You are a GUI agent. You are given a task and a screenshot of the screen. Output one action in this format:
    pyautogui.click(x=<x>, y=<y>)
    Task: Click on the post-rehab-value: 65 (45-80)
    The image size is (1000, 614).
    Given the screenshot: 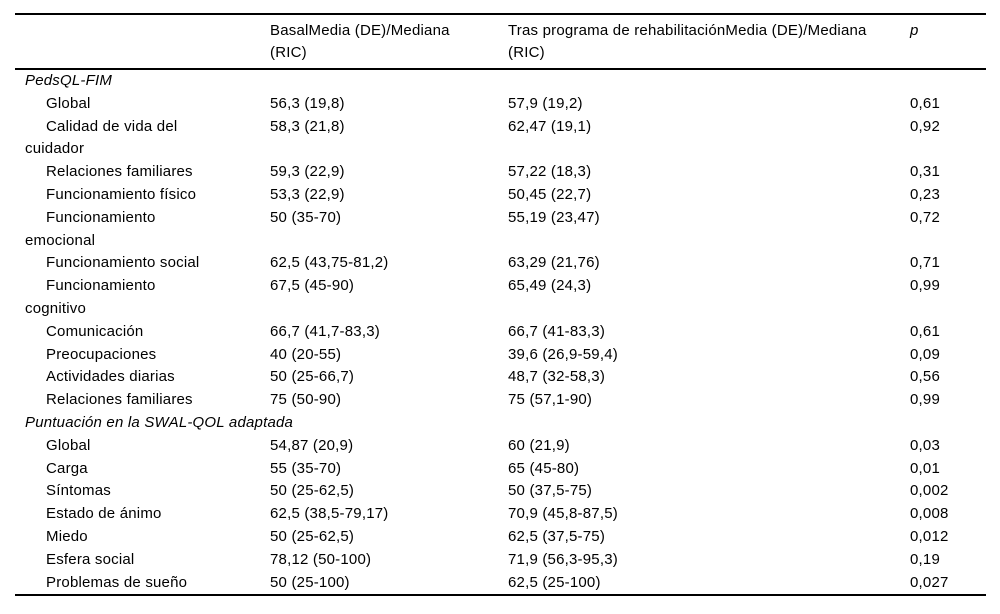 What is the action you would take?
    pyautogui.click(x=544, y=468)
    